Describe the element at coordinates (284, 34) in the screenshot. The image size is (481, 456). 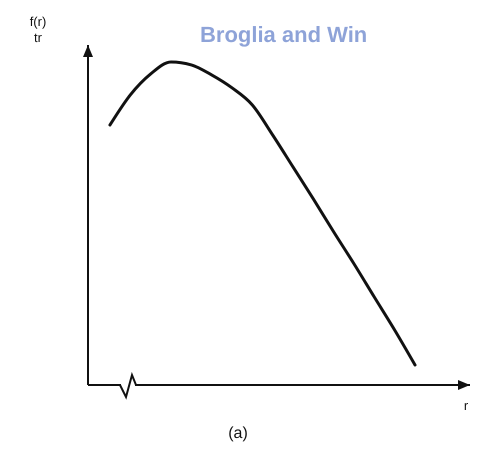
I see `text: Broglia and Win` at that location.